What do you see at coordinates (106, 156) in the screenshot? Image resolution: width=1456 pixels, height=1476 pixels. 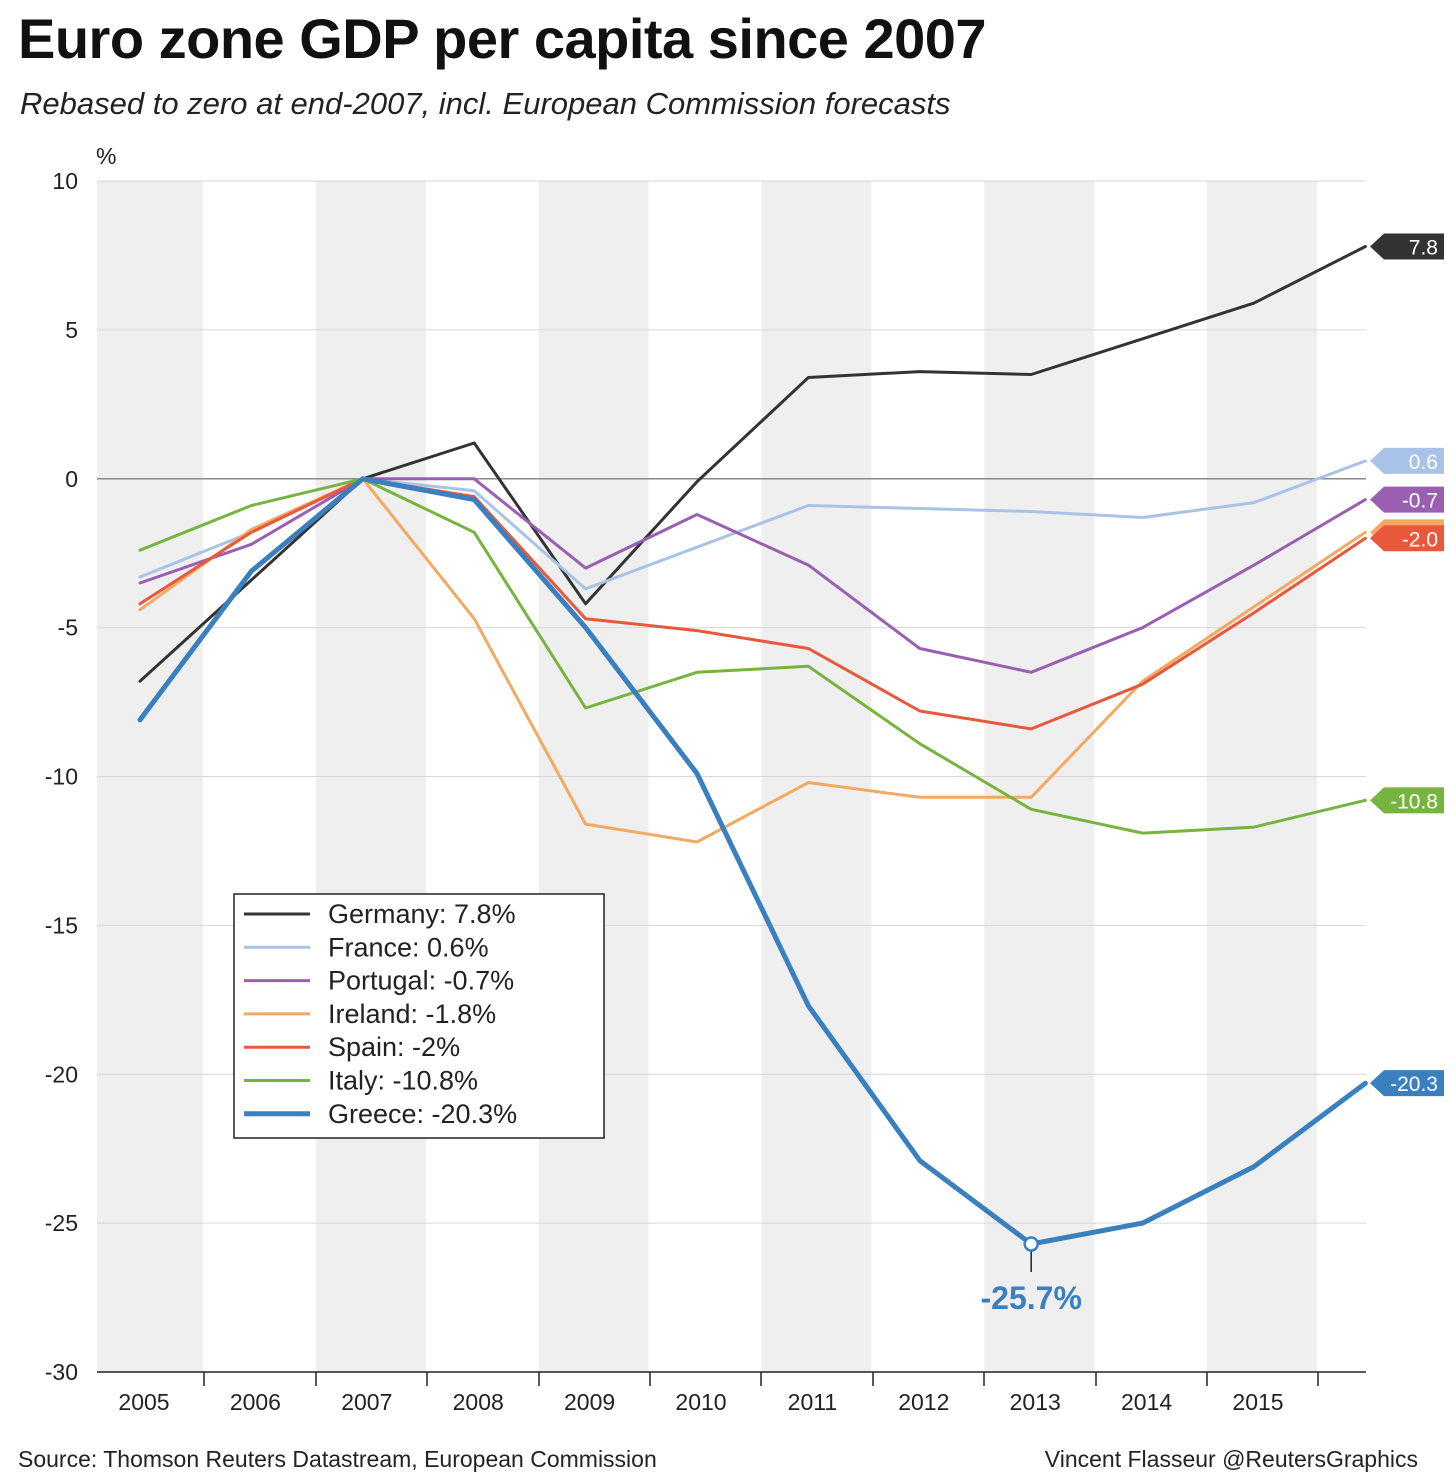 I see `y-unit-label: %` at bounding box center [106, 156].